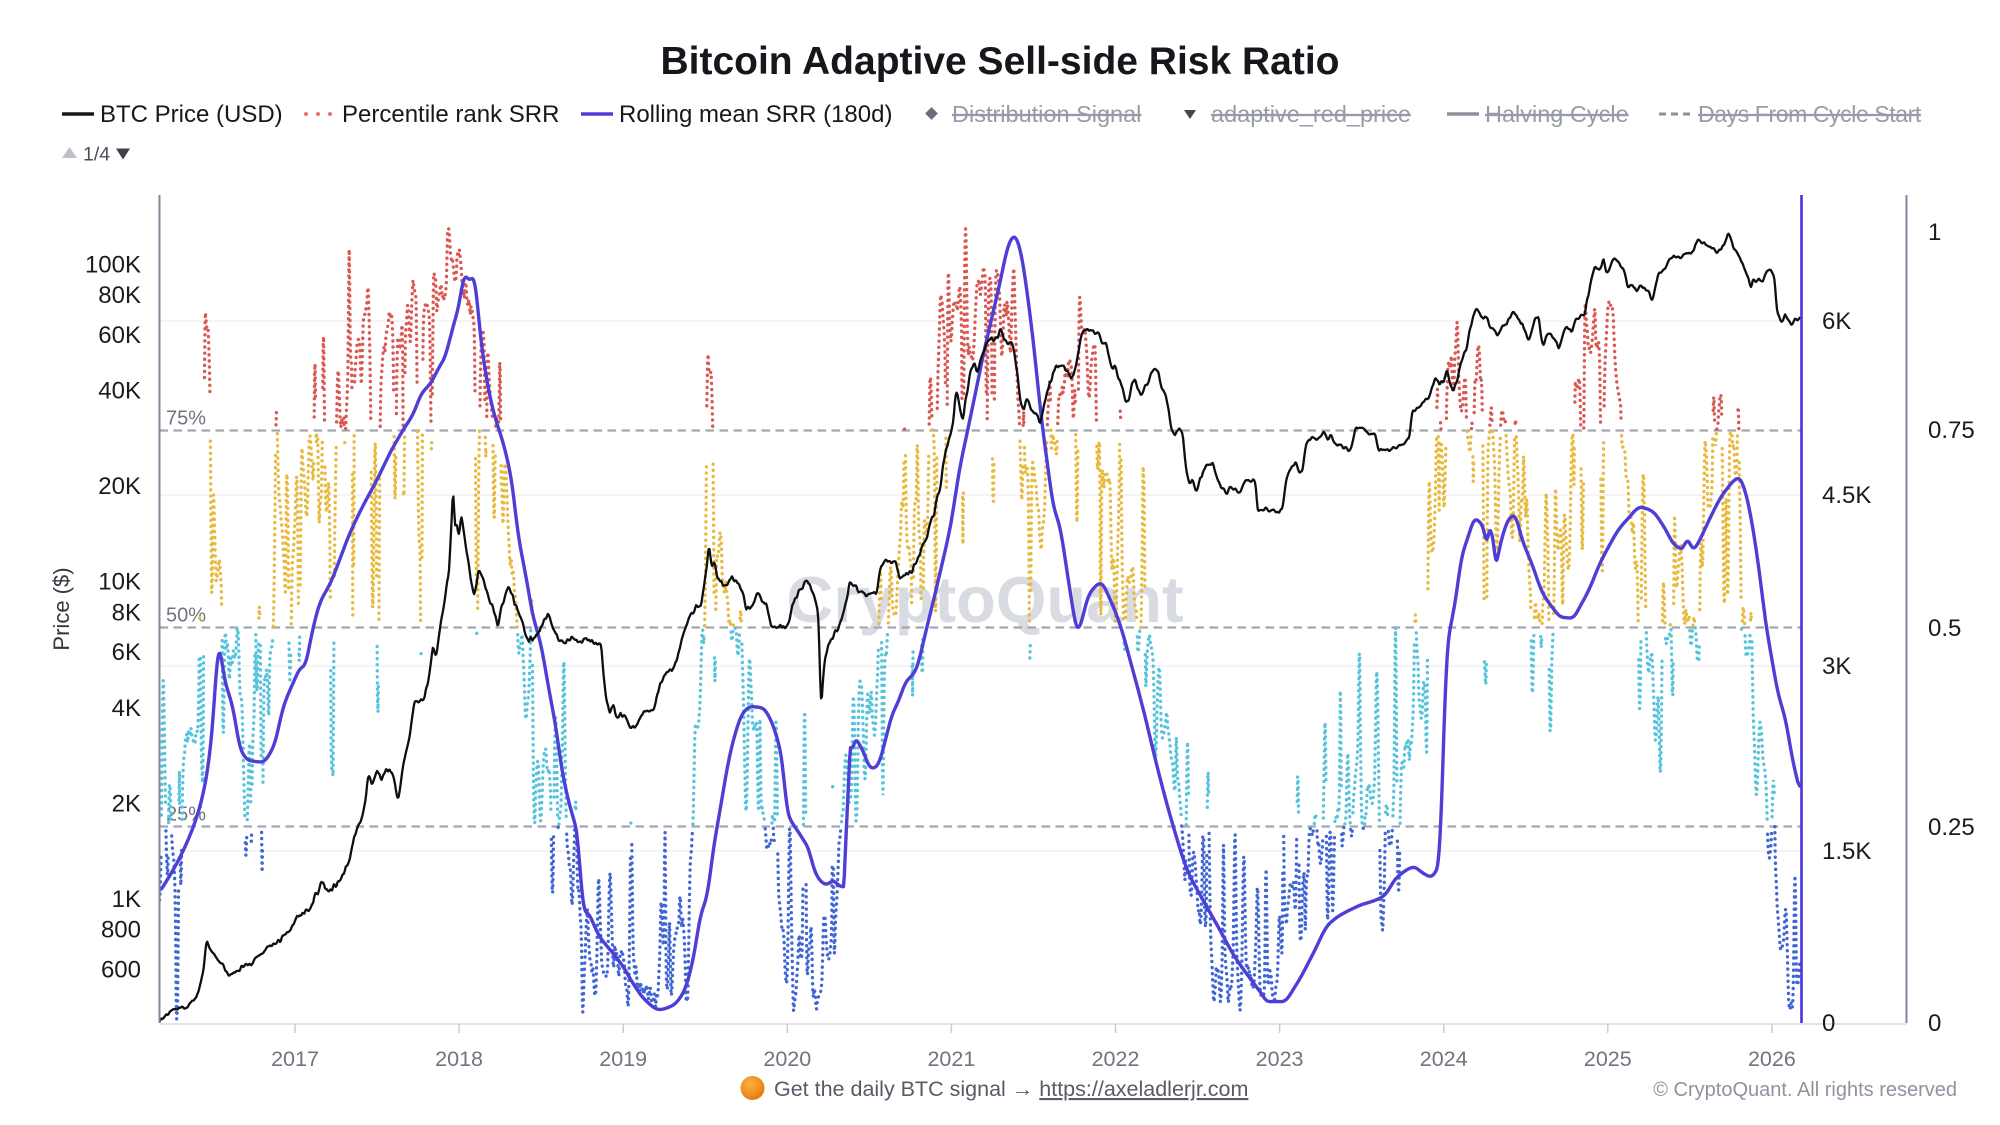 This screenshot has height=1125, width=2000. I want to click on svg-text: 600, so click(121, 969).